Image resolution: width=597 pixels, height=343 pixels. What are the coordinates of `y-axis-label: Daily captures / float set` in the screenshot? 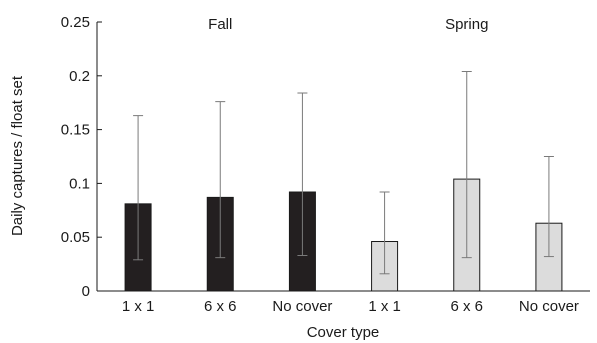 It's located at (17, 155).